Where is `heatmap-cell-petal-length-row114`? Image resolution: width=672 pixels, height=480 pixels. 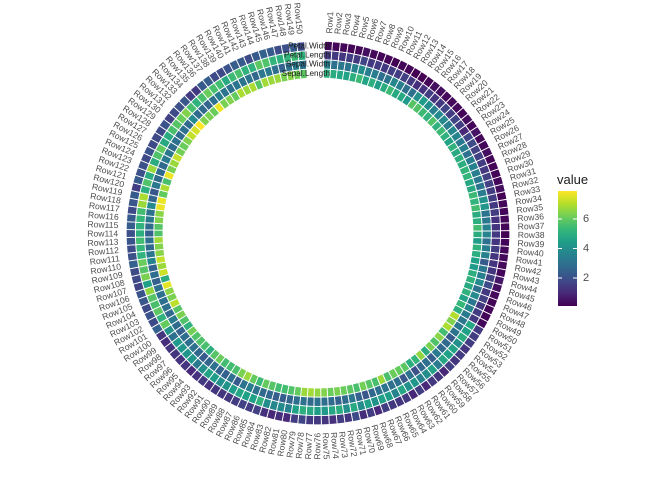
heatmap-cell-petal-length-row114 is located at coordinates (140, 233).